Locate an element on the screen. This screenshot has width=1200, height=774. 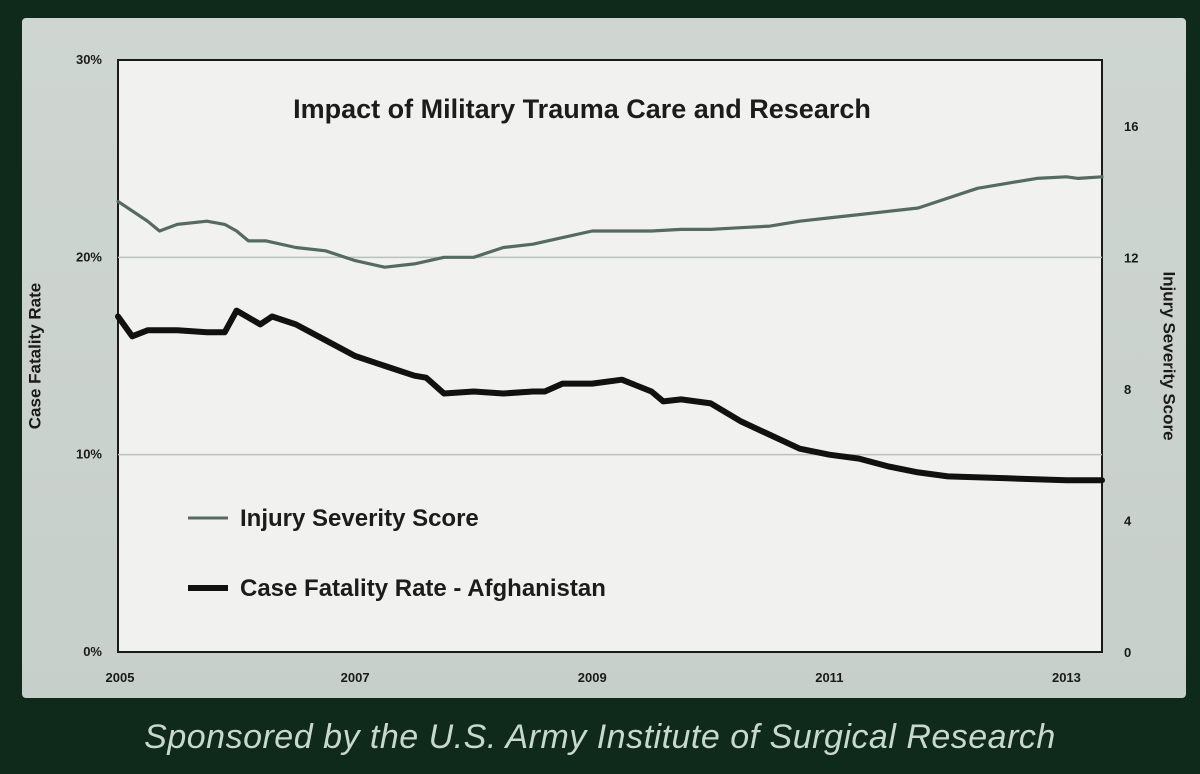
legend-label-iss: Injury Severity Score is located at coordinates (359, 518).